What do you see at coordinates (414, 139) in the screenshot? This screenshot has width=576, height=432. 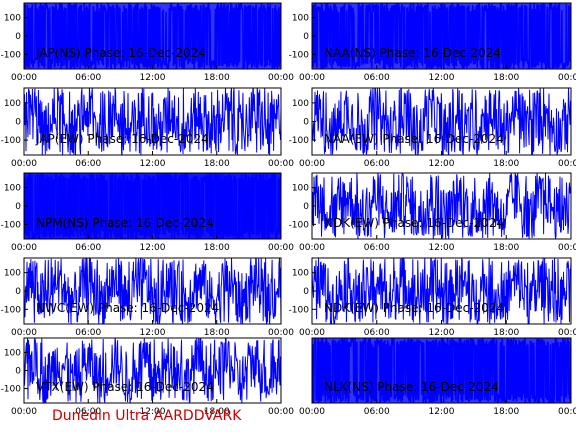 I see `panel-title: NAA(EW) Phase: 16-Dec-2024` at bounding box center [414, 139].